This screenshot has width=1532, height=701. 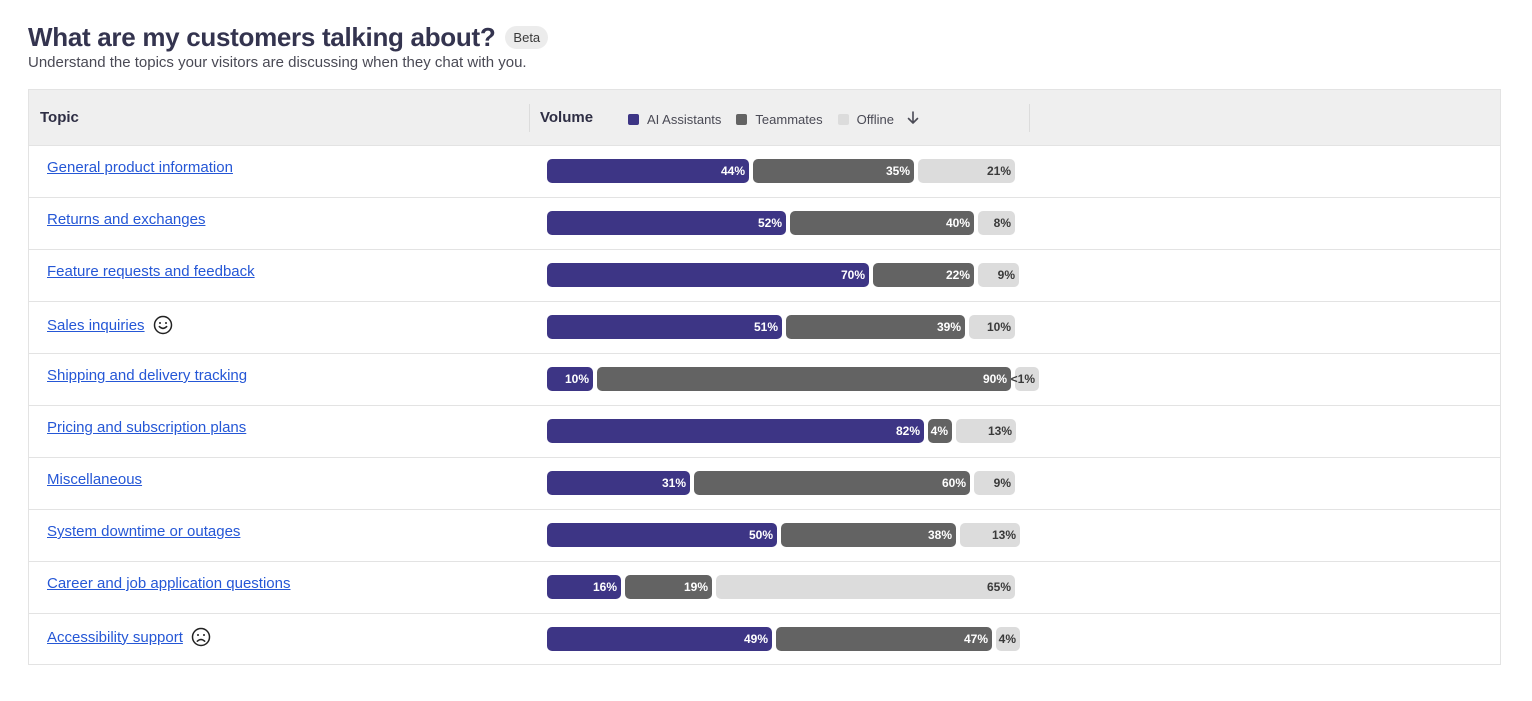 What do you see at coordinates (96, 325) in the screenshot?
I see `topic-link: Sales inquiries` at bounding box center [96, 325].